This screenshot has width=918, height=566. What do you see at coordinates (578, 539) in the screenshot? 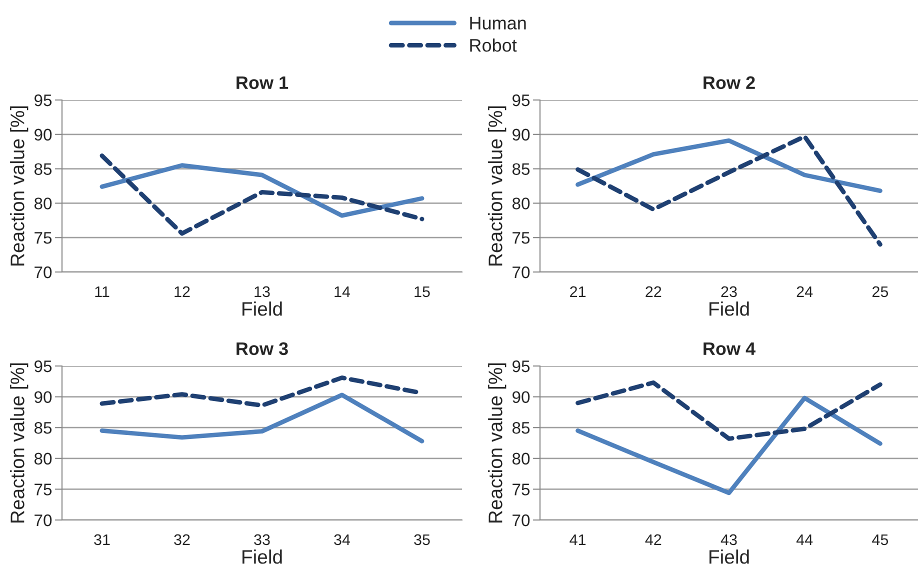
I see `x-tick-label: 41` at bounding box center [578, 539].